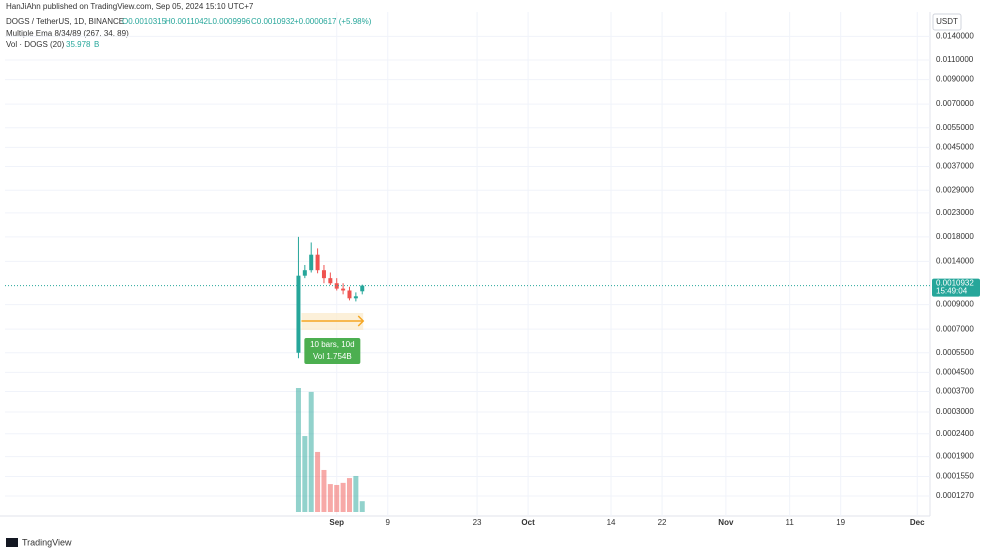 The width and height of the screenshot is (984, 559). I want to click on measure-arrowhead, so click(361, 321).